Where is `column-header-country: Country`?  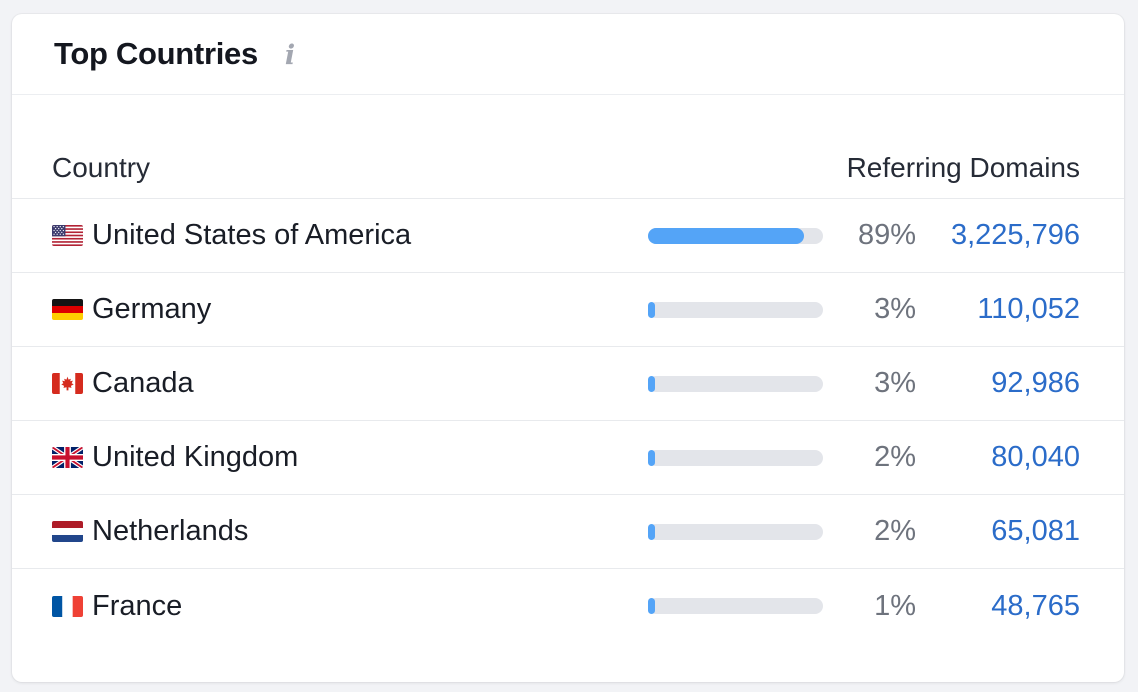 column-header-country: Country is located at coordinates (101, 167).